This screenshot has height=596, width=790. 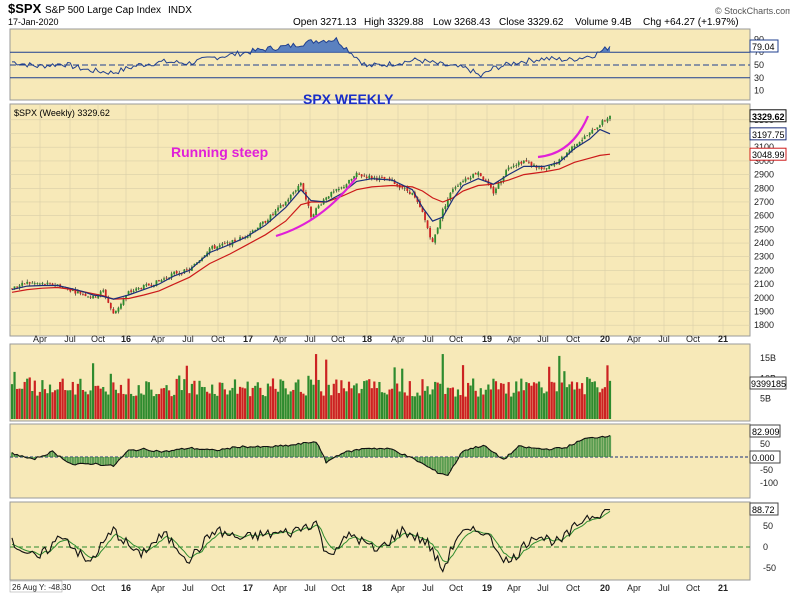 What do you see at coordinates (219, 152) in the screenshot?
I see `running-steep-annotation: Running steep` at bounding box center [219, 152].